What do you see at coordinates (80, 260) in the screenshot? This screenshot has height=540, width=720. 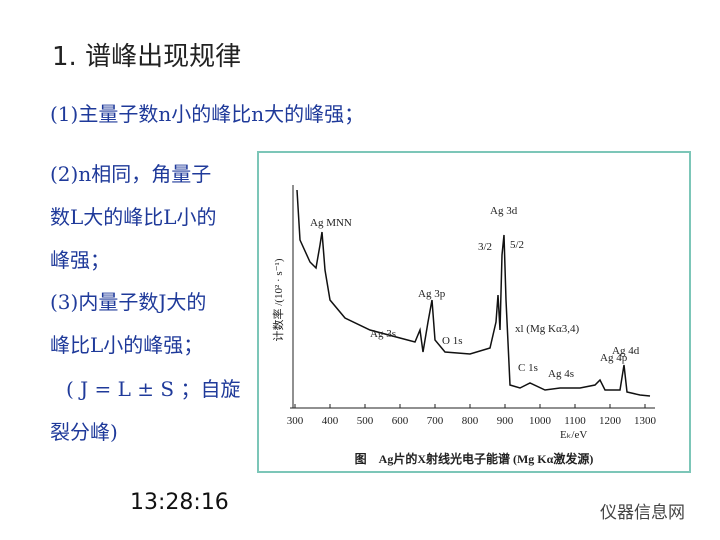 I see `text-line: 峰强；` at bounding box center [80, 260].